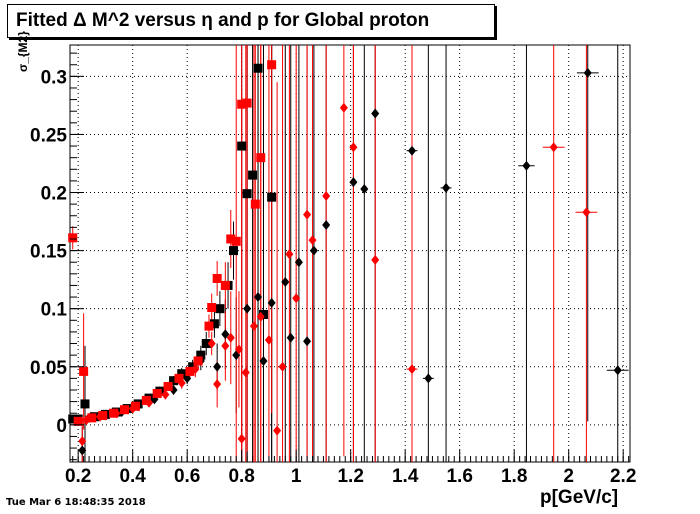 Image resolution: width=700 pixels, height=514 pixels. What do you see at coordinates (48, 368) in the screenshot?
I see `y-tick-label: 0.05` at bounding box center [48, 368].